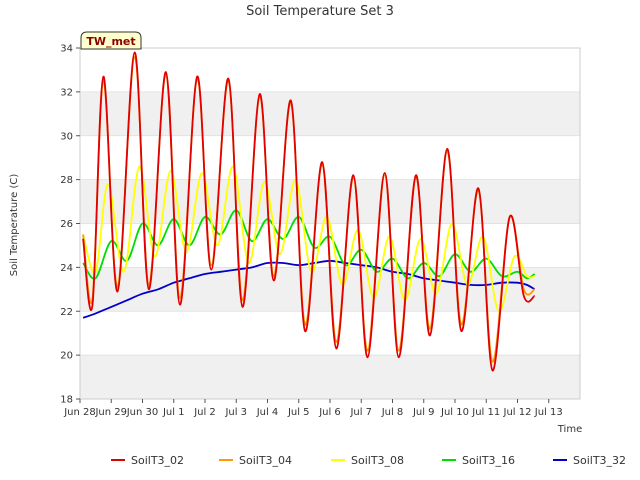  Describe the element at coordinates (267, 412) in the screenshot. I see `x-tick-label: Jul 4` at that location.